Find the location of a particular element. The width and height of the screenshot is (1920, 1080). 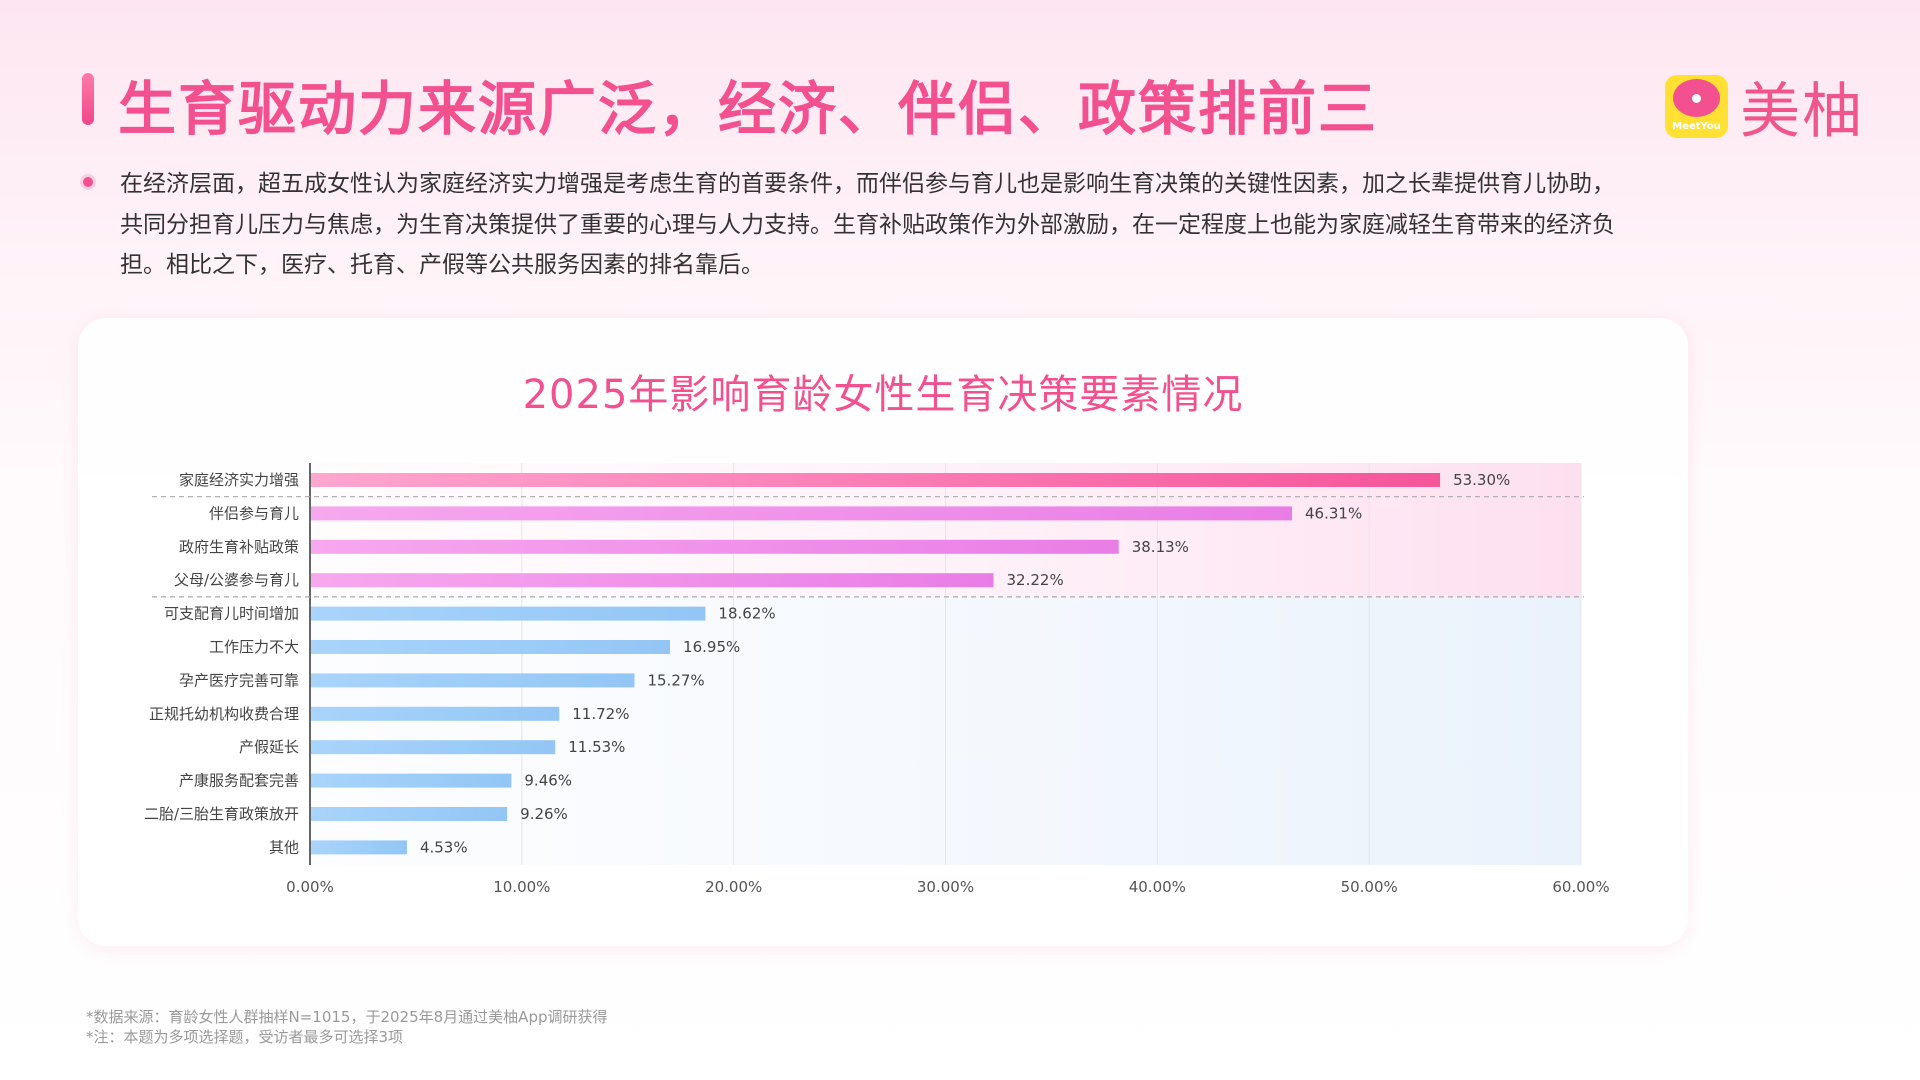

chart-title: 2025年影响育龄女性生育决策要素情况 is located at coordinates (883, 395).